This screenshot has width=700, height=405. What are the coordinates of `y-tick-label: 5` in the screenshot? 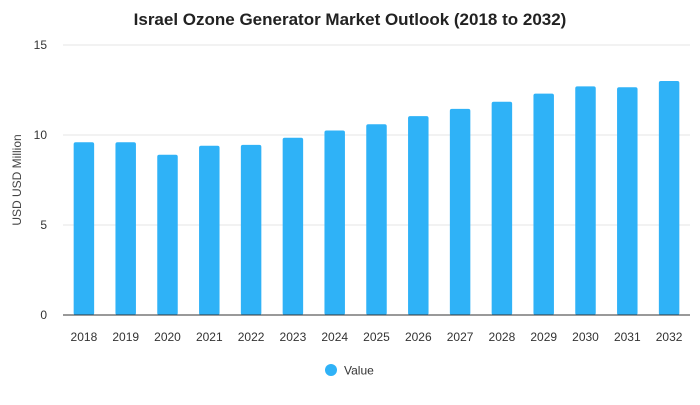 It's located at (43, 225).